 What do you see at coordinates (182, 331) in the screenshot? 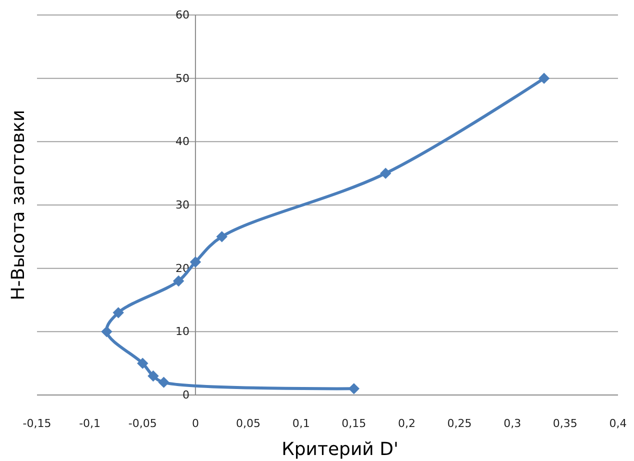
I see `y-tick-label: 10` at bounding box center [182, 331].